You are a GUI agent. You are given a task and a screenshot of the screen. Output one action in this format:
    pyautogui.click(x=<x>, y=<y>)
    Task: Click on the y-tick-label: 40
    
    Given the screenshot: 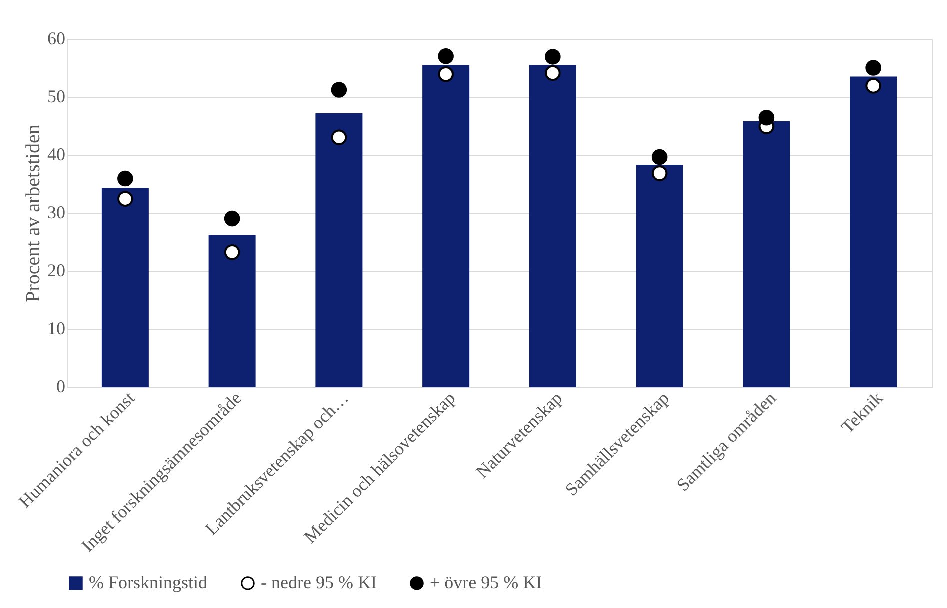 What is the action you would take?
    pyautogui.click(x=57, y=154)
    